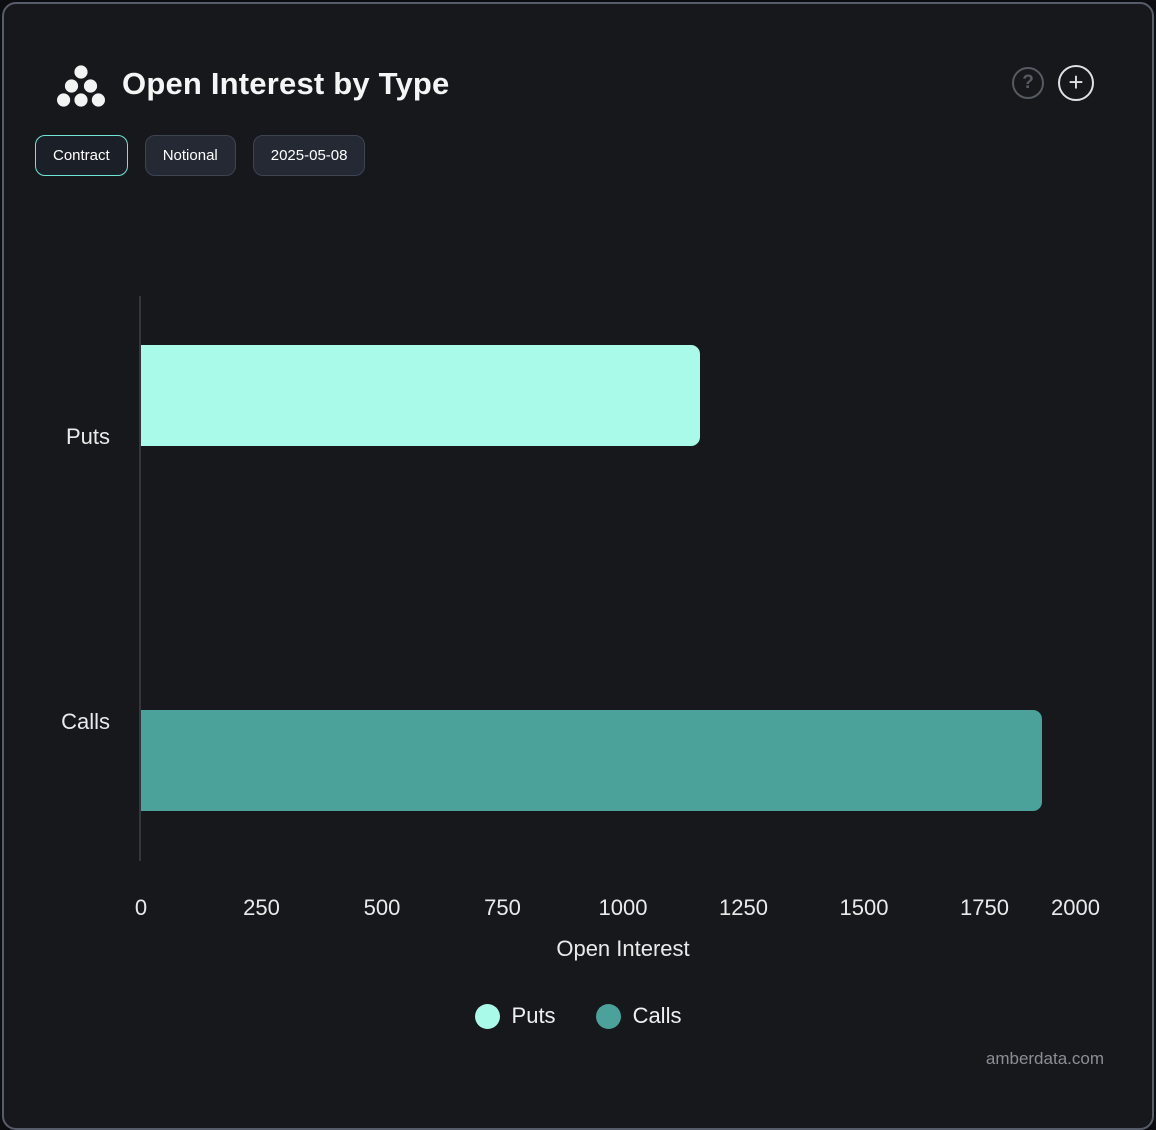 Image resolution: width=1156 pixels, height=1130 pixels. I want to click on add-icon: +, so click(1076, 83).